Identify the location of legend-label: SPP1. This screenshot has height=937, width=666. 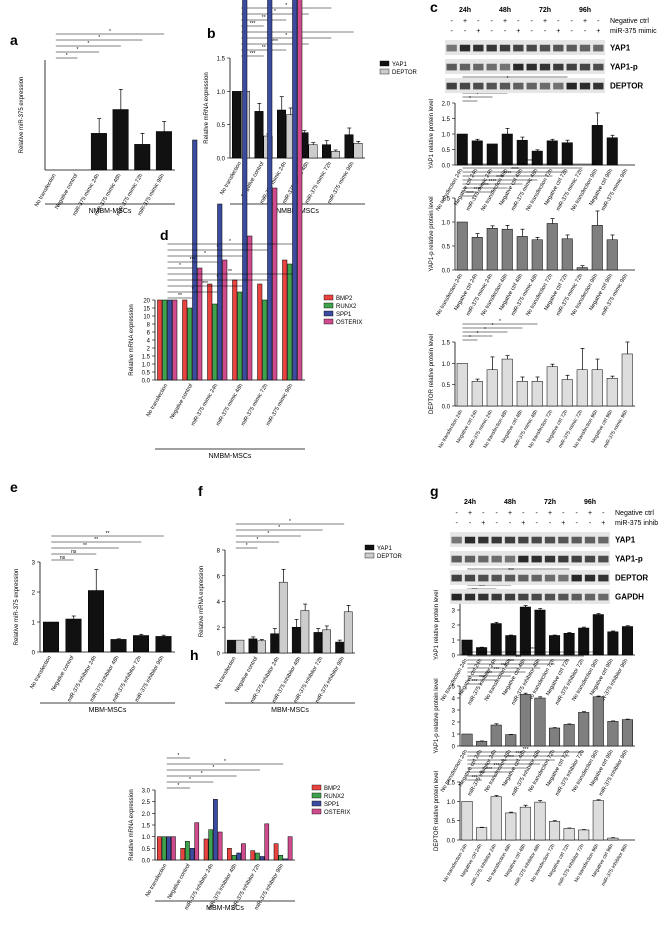
(344, 315).